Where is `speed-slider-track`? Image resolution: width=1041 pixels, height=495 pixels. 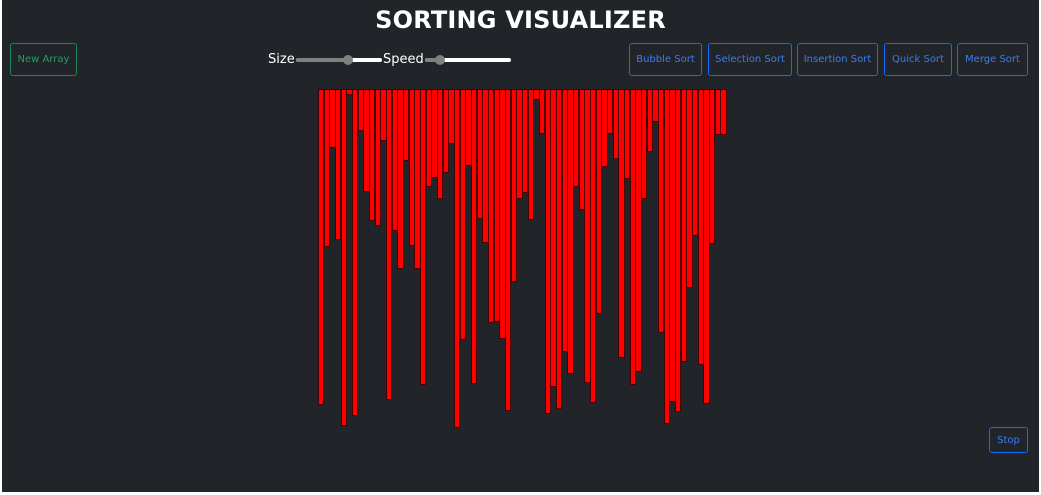
speed-slider-track is located at coordinates (468, 60).